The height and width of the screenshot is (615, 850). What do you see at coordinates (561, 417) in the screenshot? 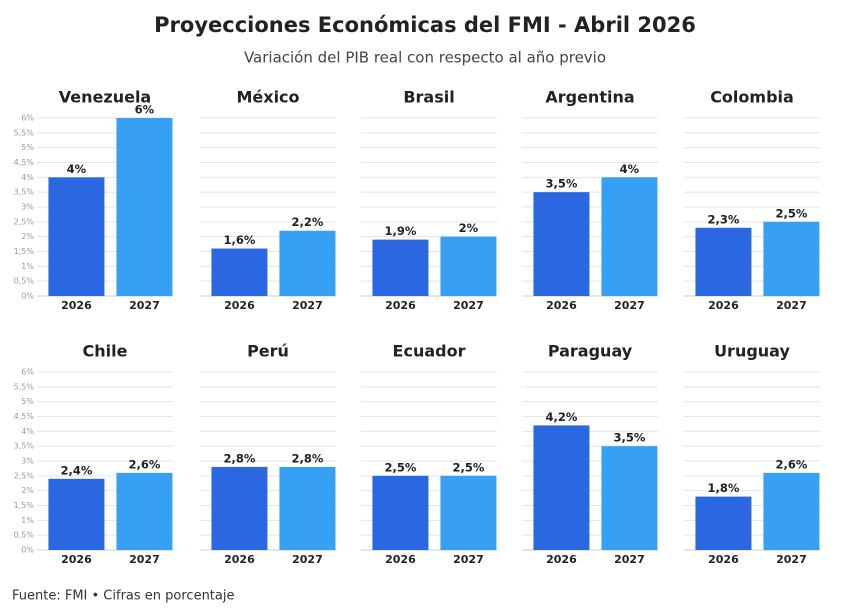
I see `value-label: 4,2%` at bounding box center [561, 417].